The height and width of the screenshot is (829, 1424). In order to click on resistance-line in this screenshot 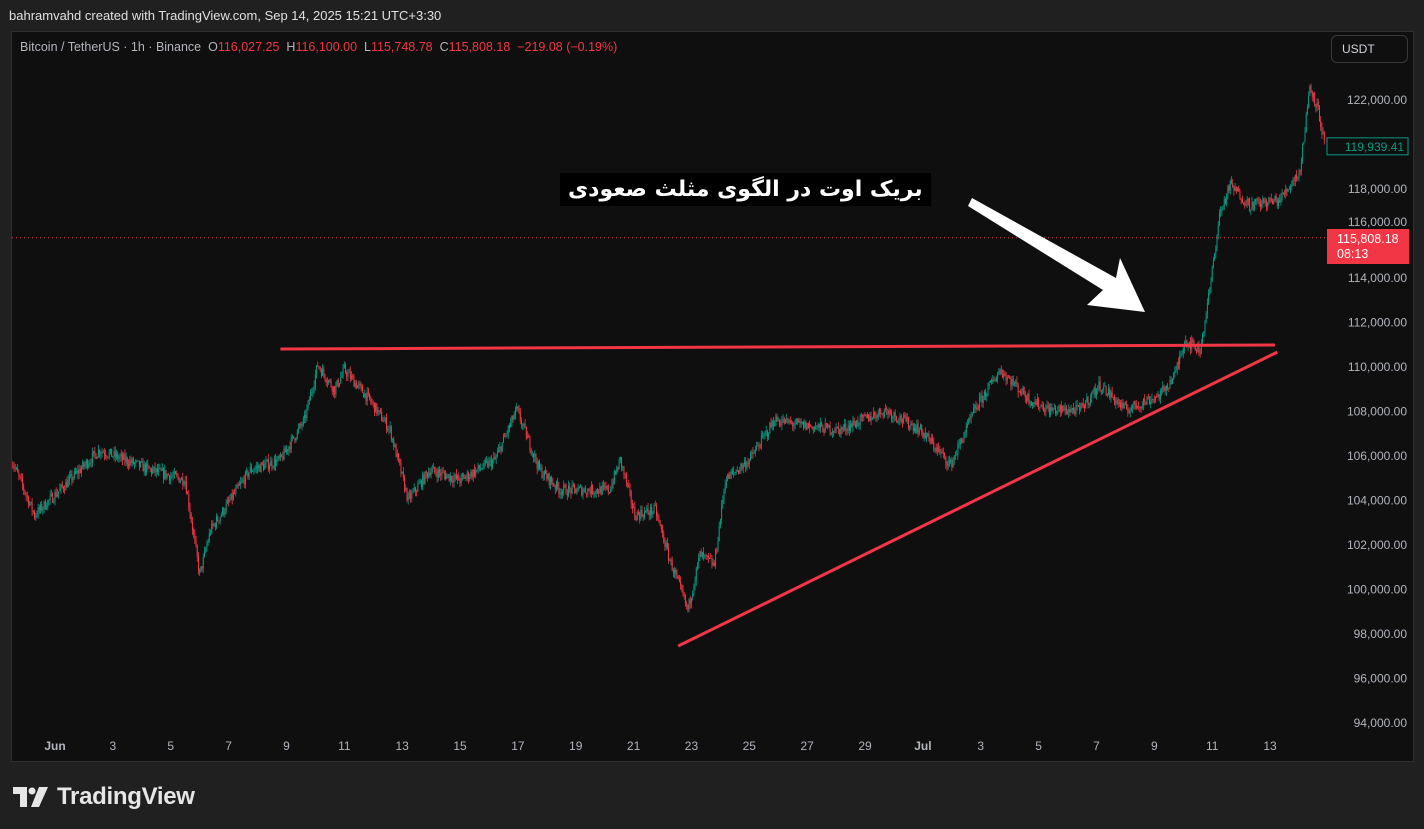, I will do `click(777, 347)`.